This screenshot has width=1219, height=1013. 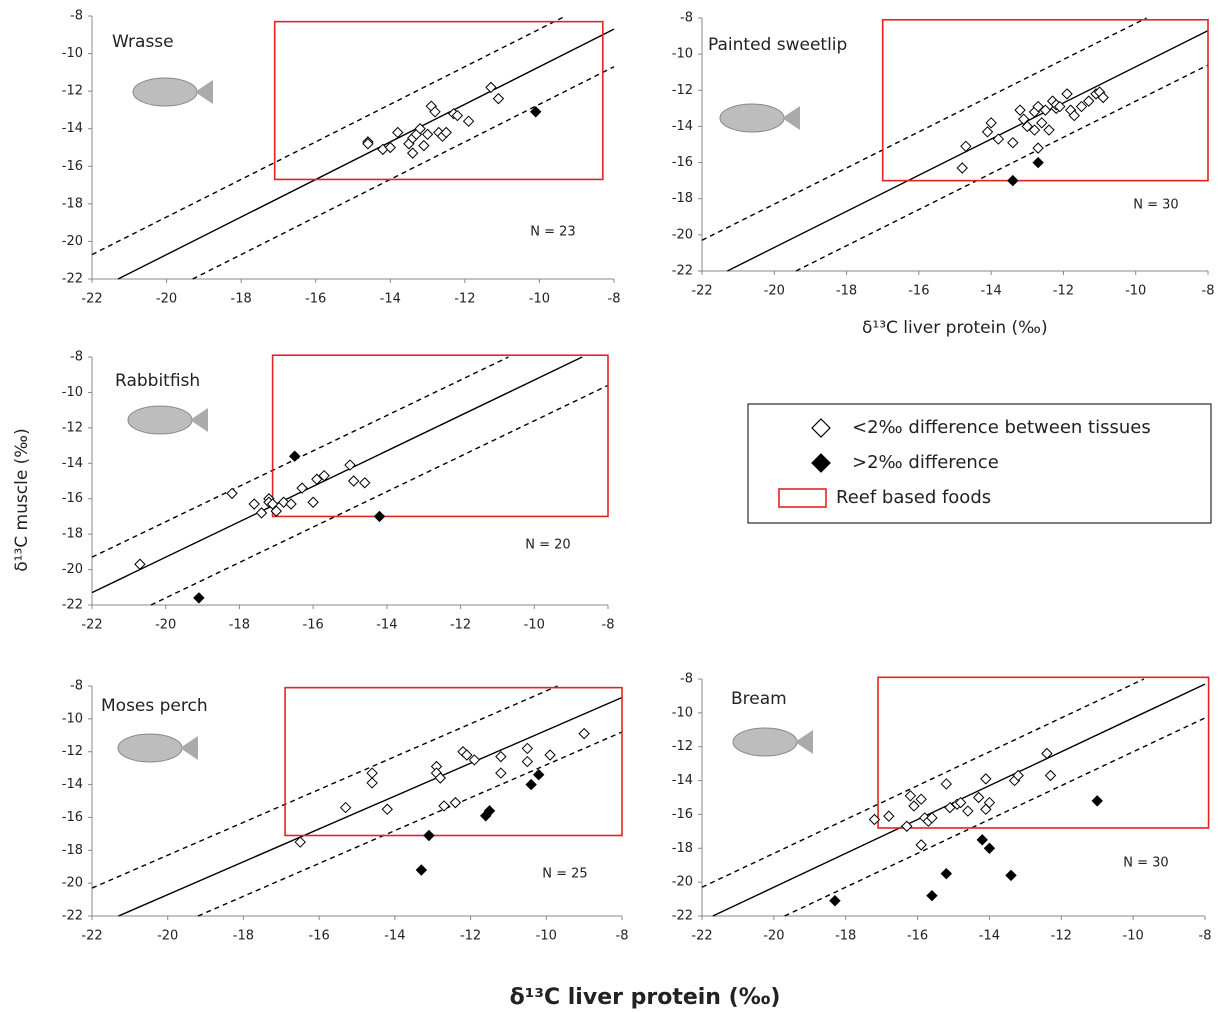 What do you see at coordinates (925, 462) in the screenshot?
I see `legend-label: >2‰ difference` at bounding box center [925, 462].